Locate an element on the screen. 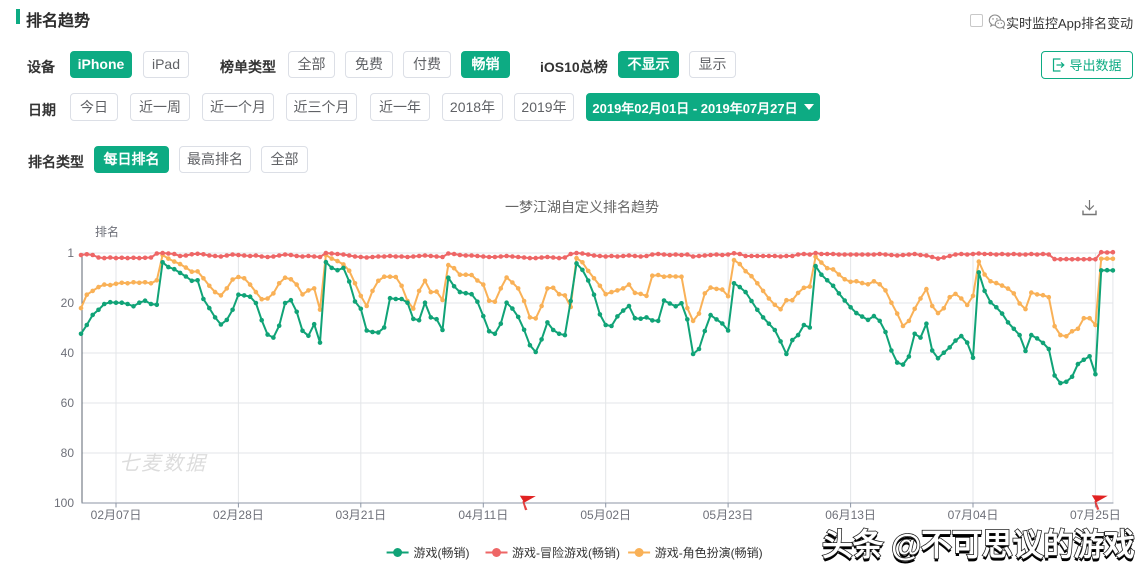 The height and width of the screenshot is (571, 1139). svg-text: 05月02日 is located at coordinates (605, 515).